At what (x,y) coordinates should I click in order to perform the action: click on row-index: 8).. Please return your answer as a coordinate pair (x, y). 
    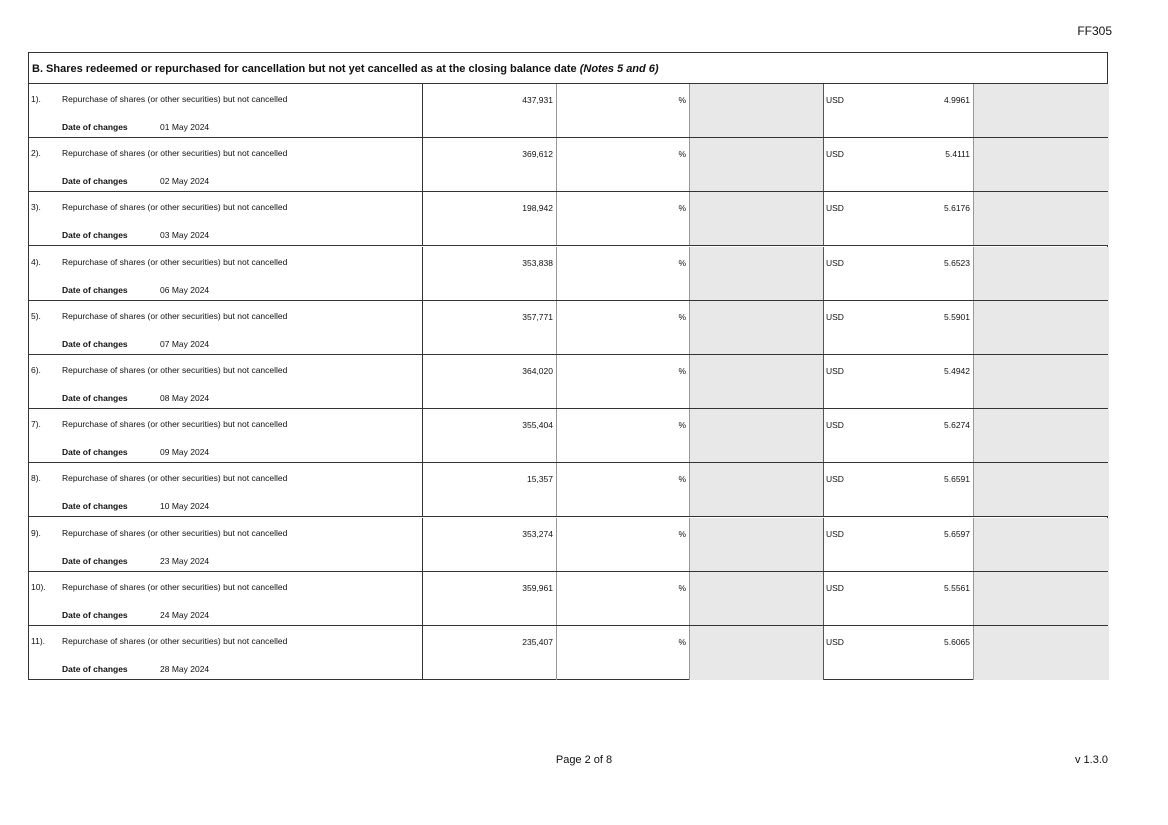
    Looking at the image, I should click on (36, 478).